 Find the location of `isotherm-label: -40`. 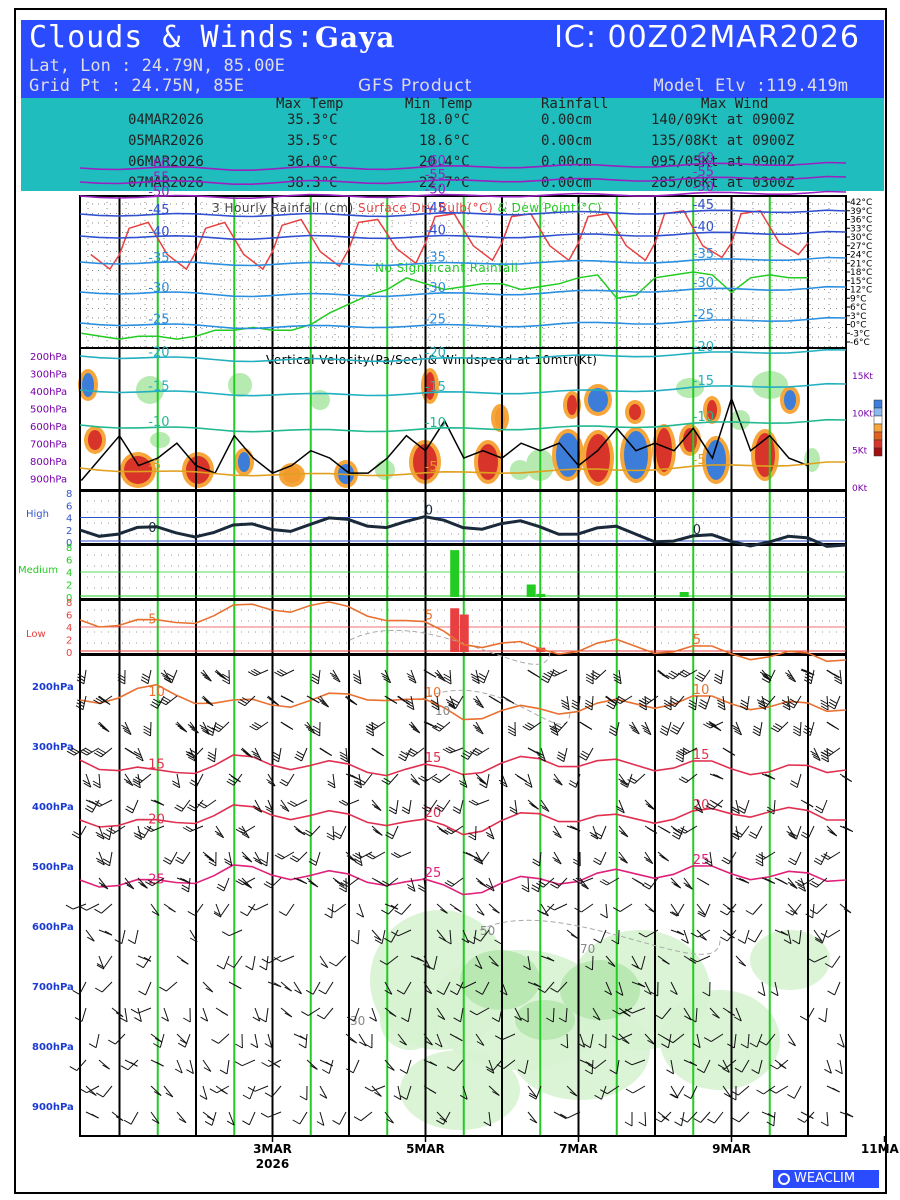

isotherm-label: -40 is located at coordinates (158, 232).